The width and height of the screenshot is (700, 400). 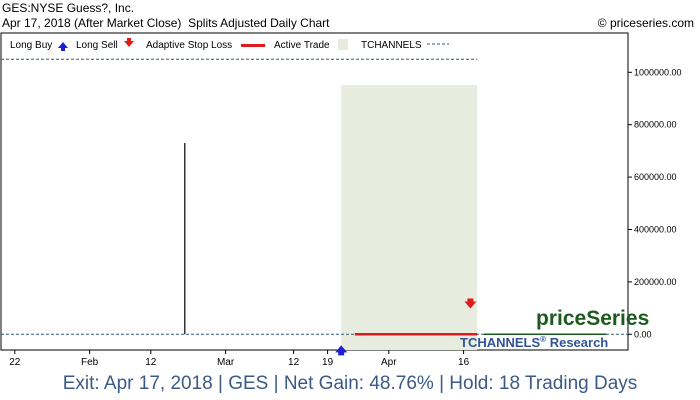 What do you see at coordinates (129, 42) in the screenshot?
I see `legend-sell-arrow-icon` at bounding box center [129, 42].